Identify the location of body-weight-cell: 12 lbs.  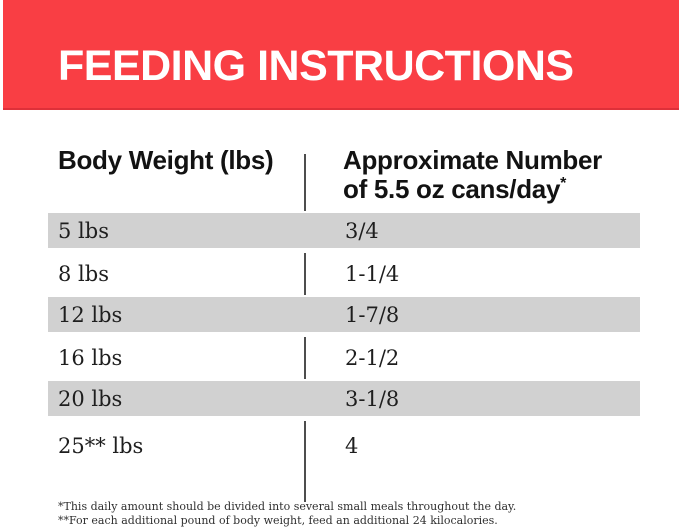
(90, 314).